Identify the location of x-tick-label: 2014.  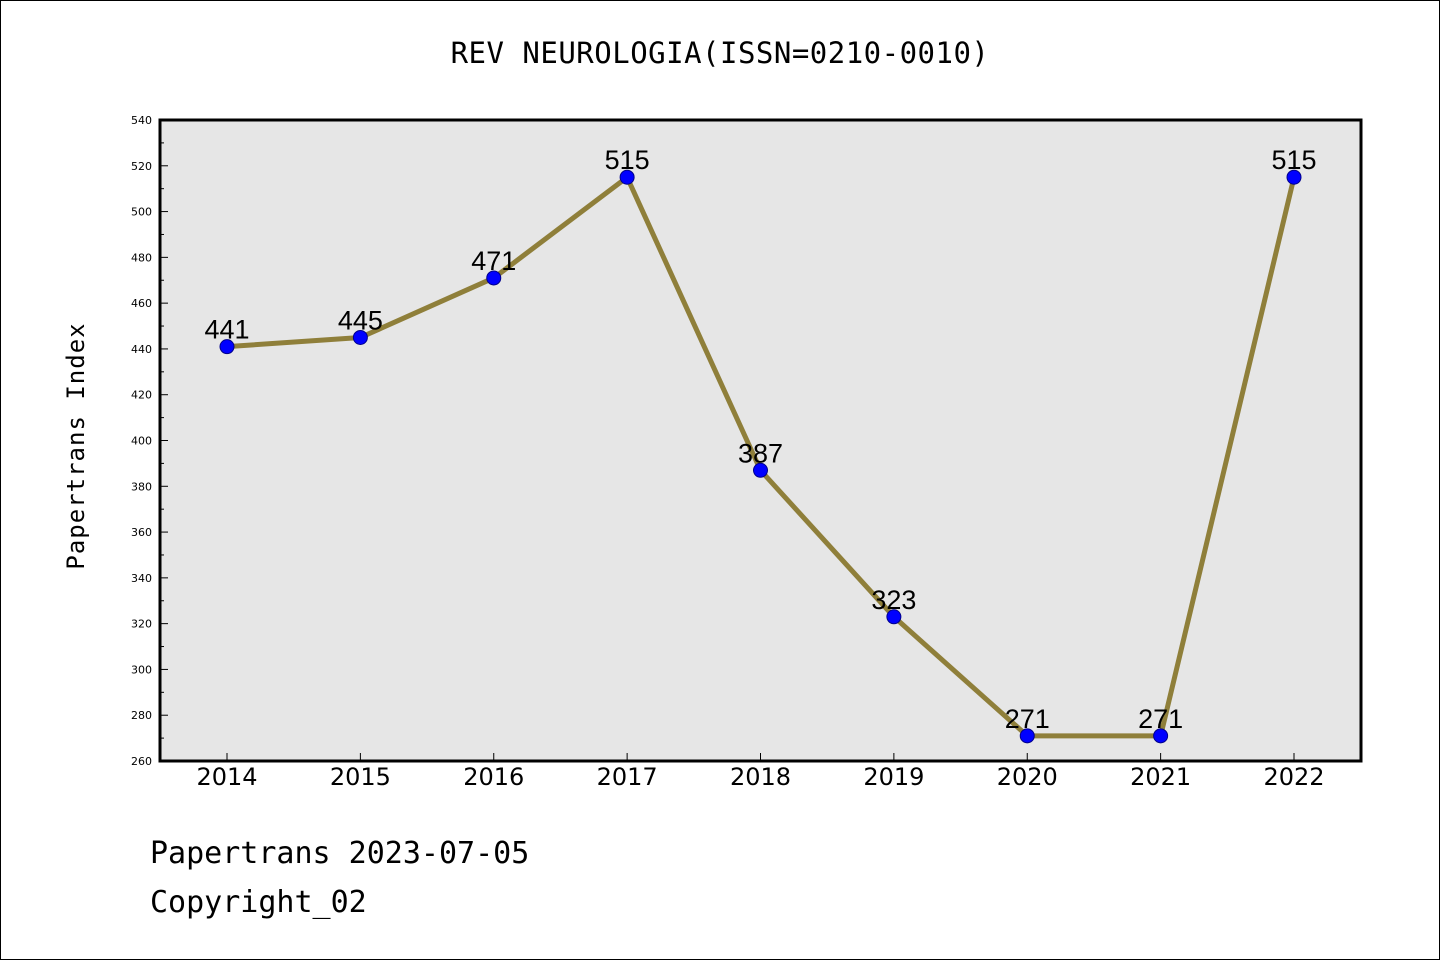
(226, 777).